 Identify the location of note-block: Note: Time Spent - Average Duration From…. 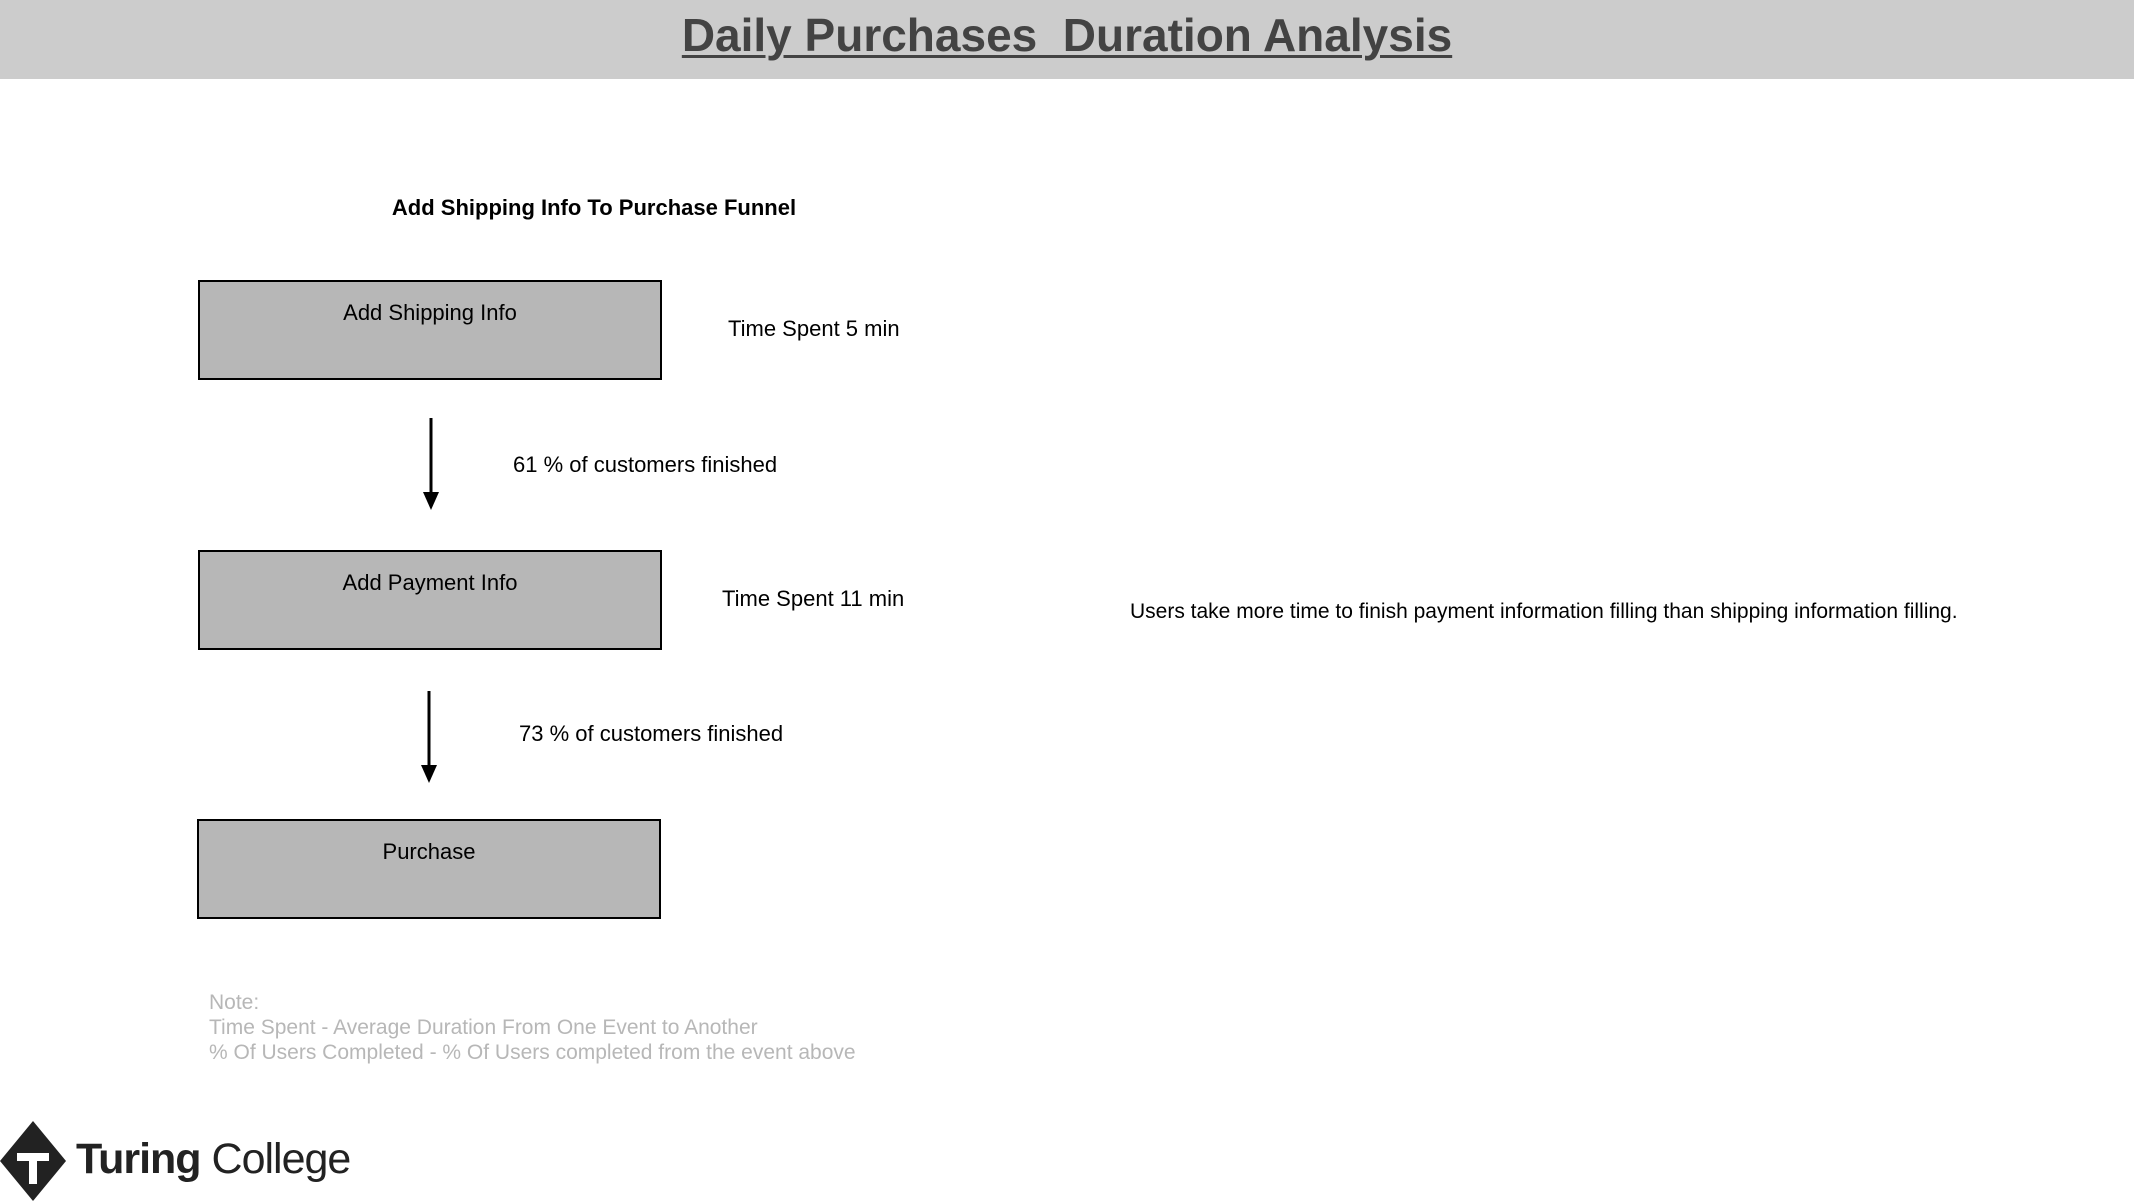
(532, 1027).